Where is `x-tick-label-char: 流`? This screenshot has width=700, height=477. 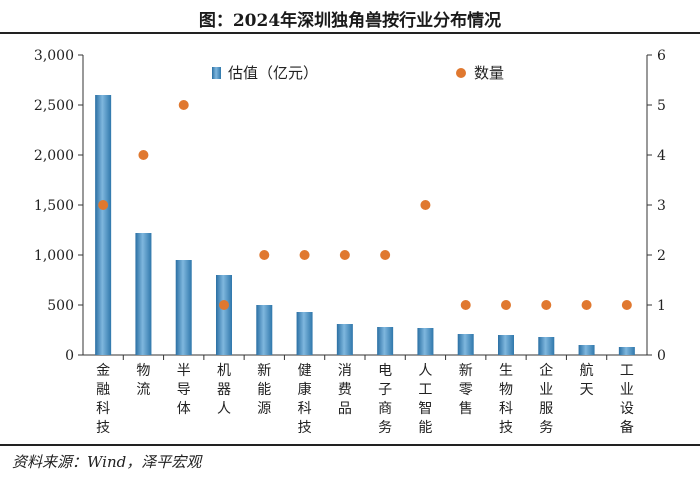
x-tick-label-char: 流 is located at coordinates (143, 390).